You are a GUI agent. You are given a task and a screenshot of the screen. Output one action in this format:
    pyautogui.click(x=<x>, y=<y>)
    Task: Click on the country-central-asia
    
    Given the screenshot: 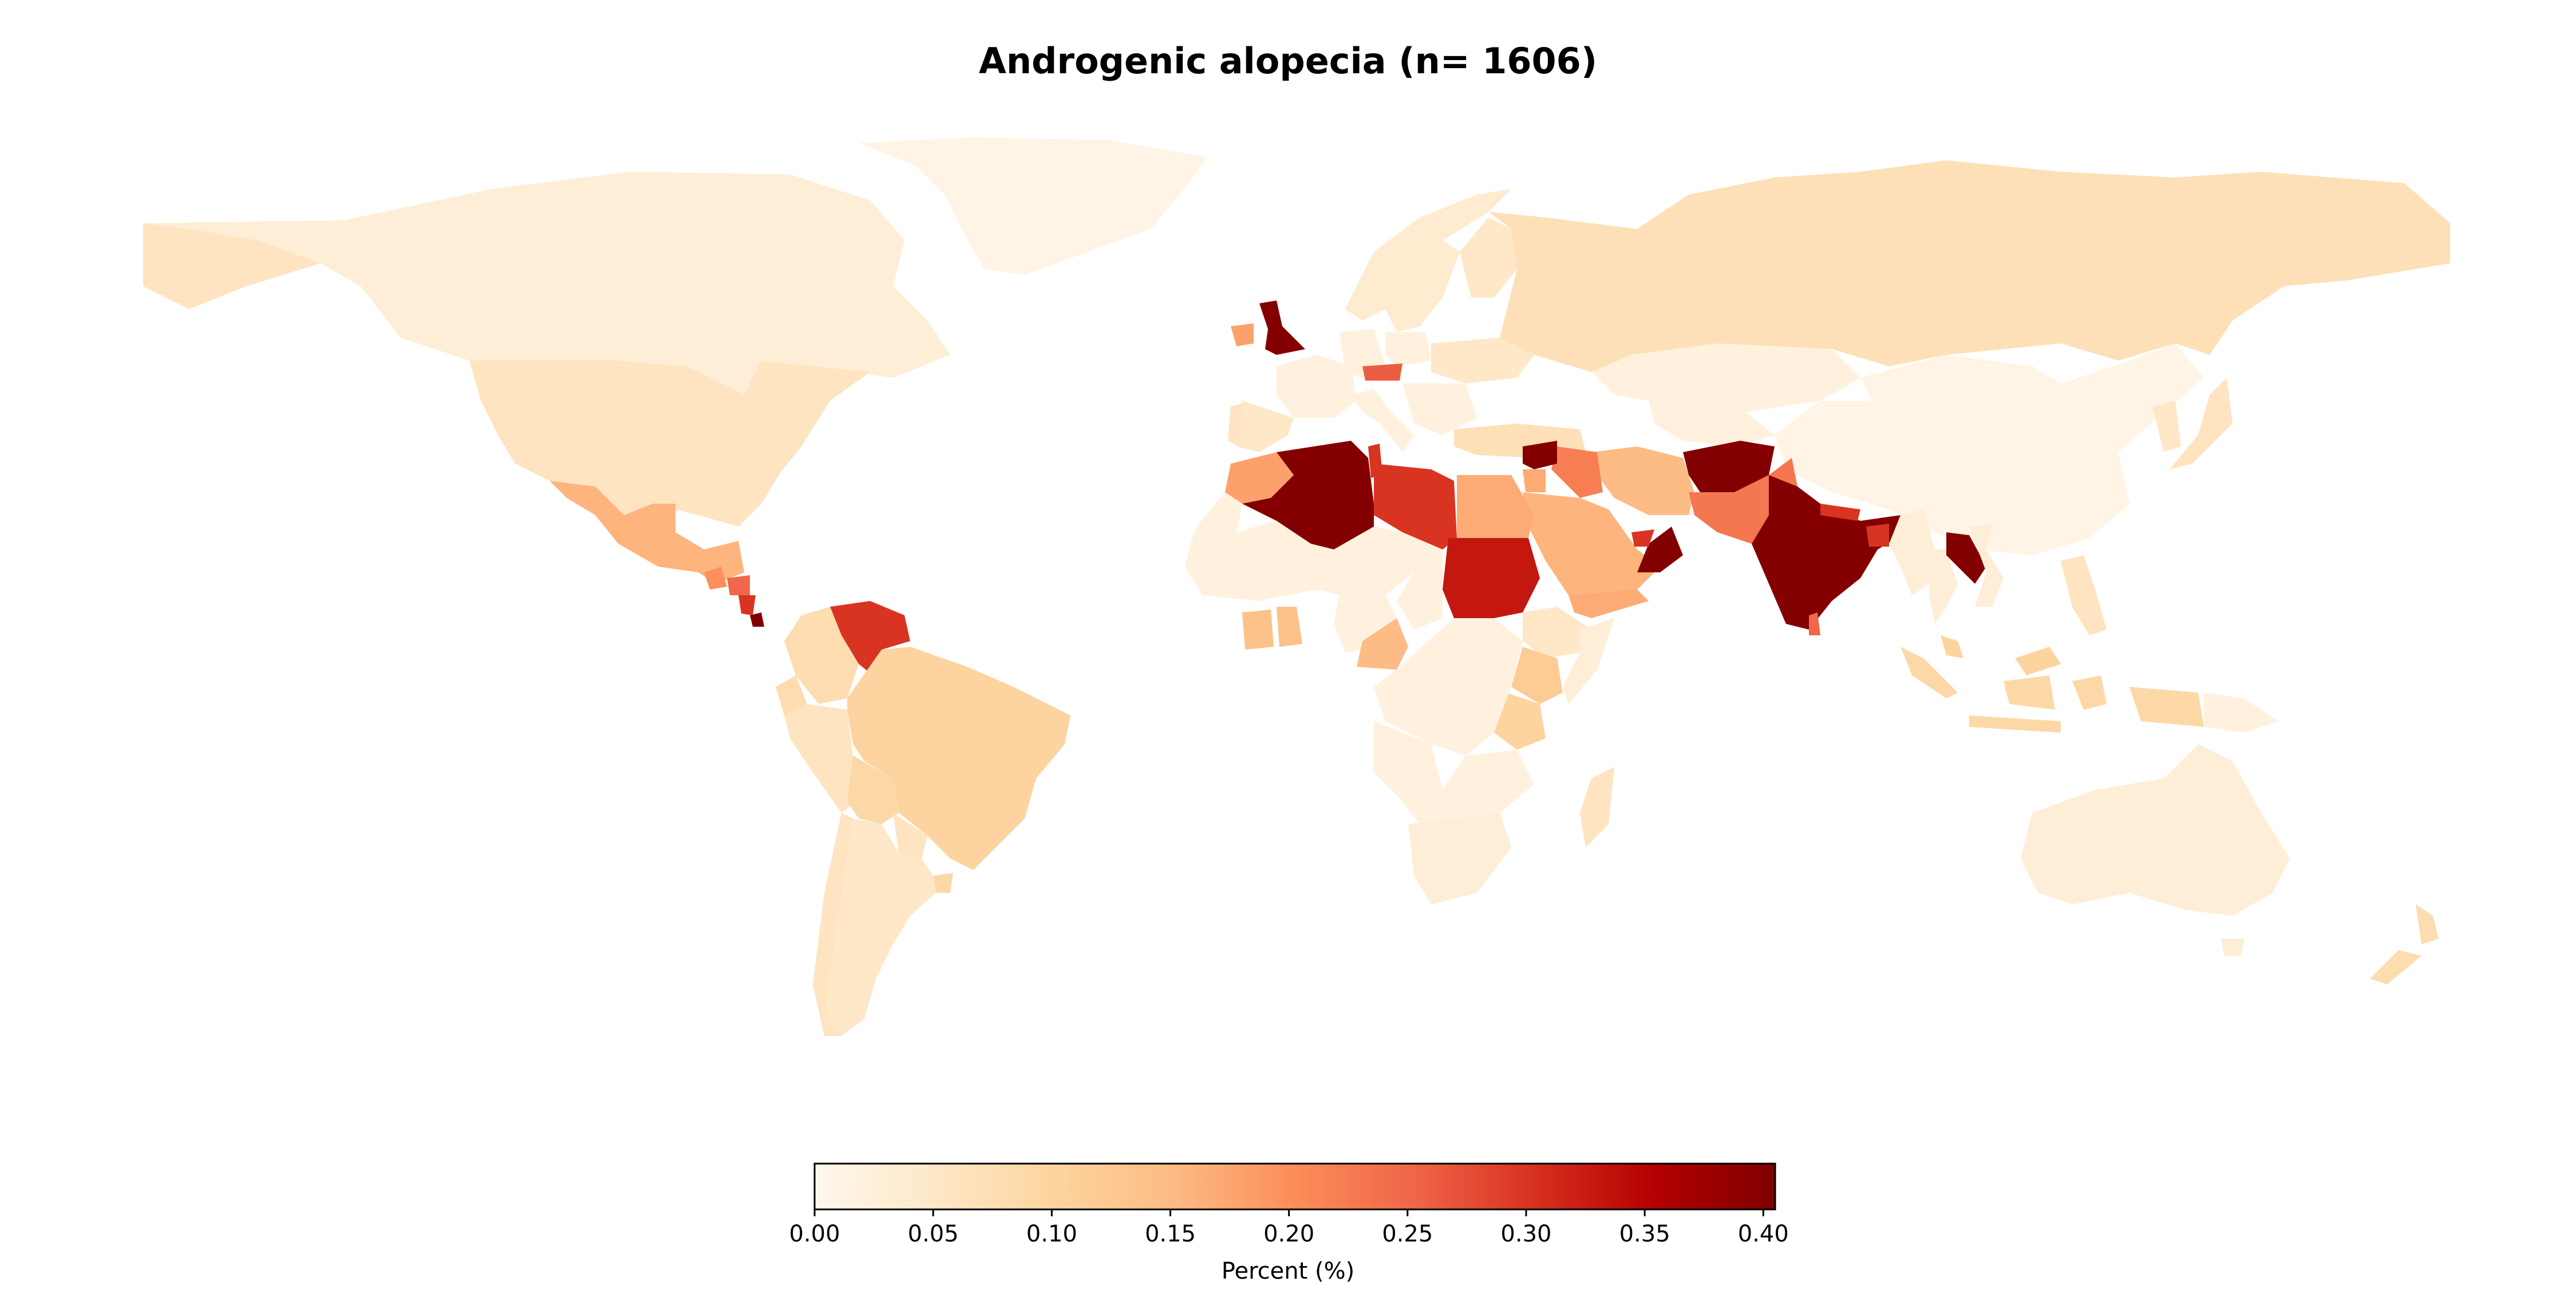 What is the action you would take?
    pyautogui.click(x=1712, y=423)
    